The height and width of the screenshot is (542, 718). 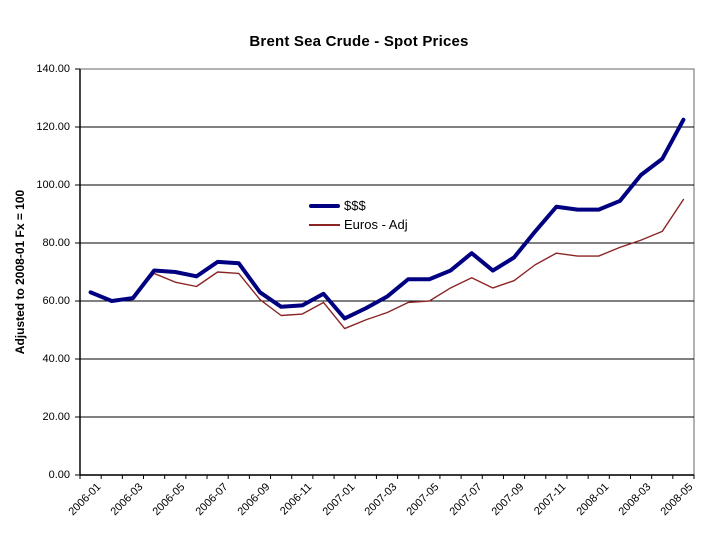 What do you see at coordinates (359, 41) in the screenshot?
I see `chart-title: Brent Sea Crude - Spot Prices` at bounding box center [359, 41].